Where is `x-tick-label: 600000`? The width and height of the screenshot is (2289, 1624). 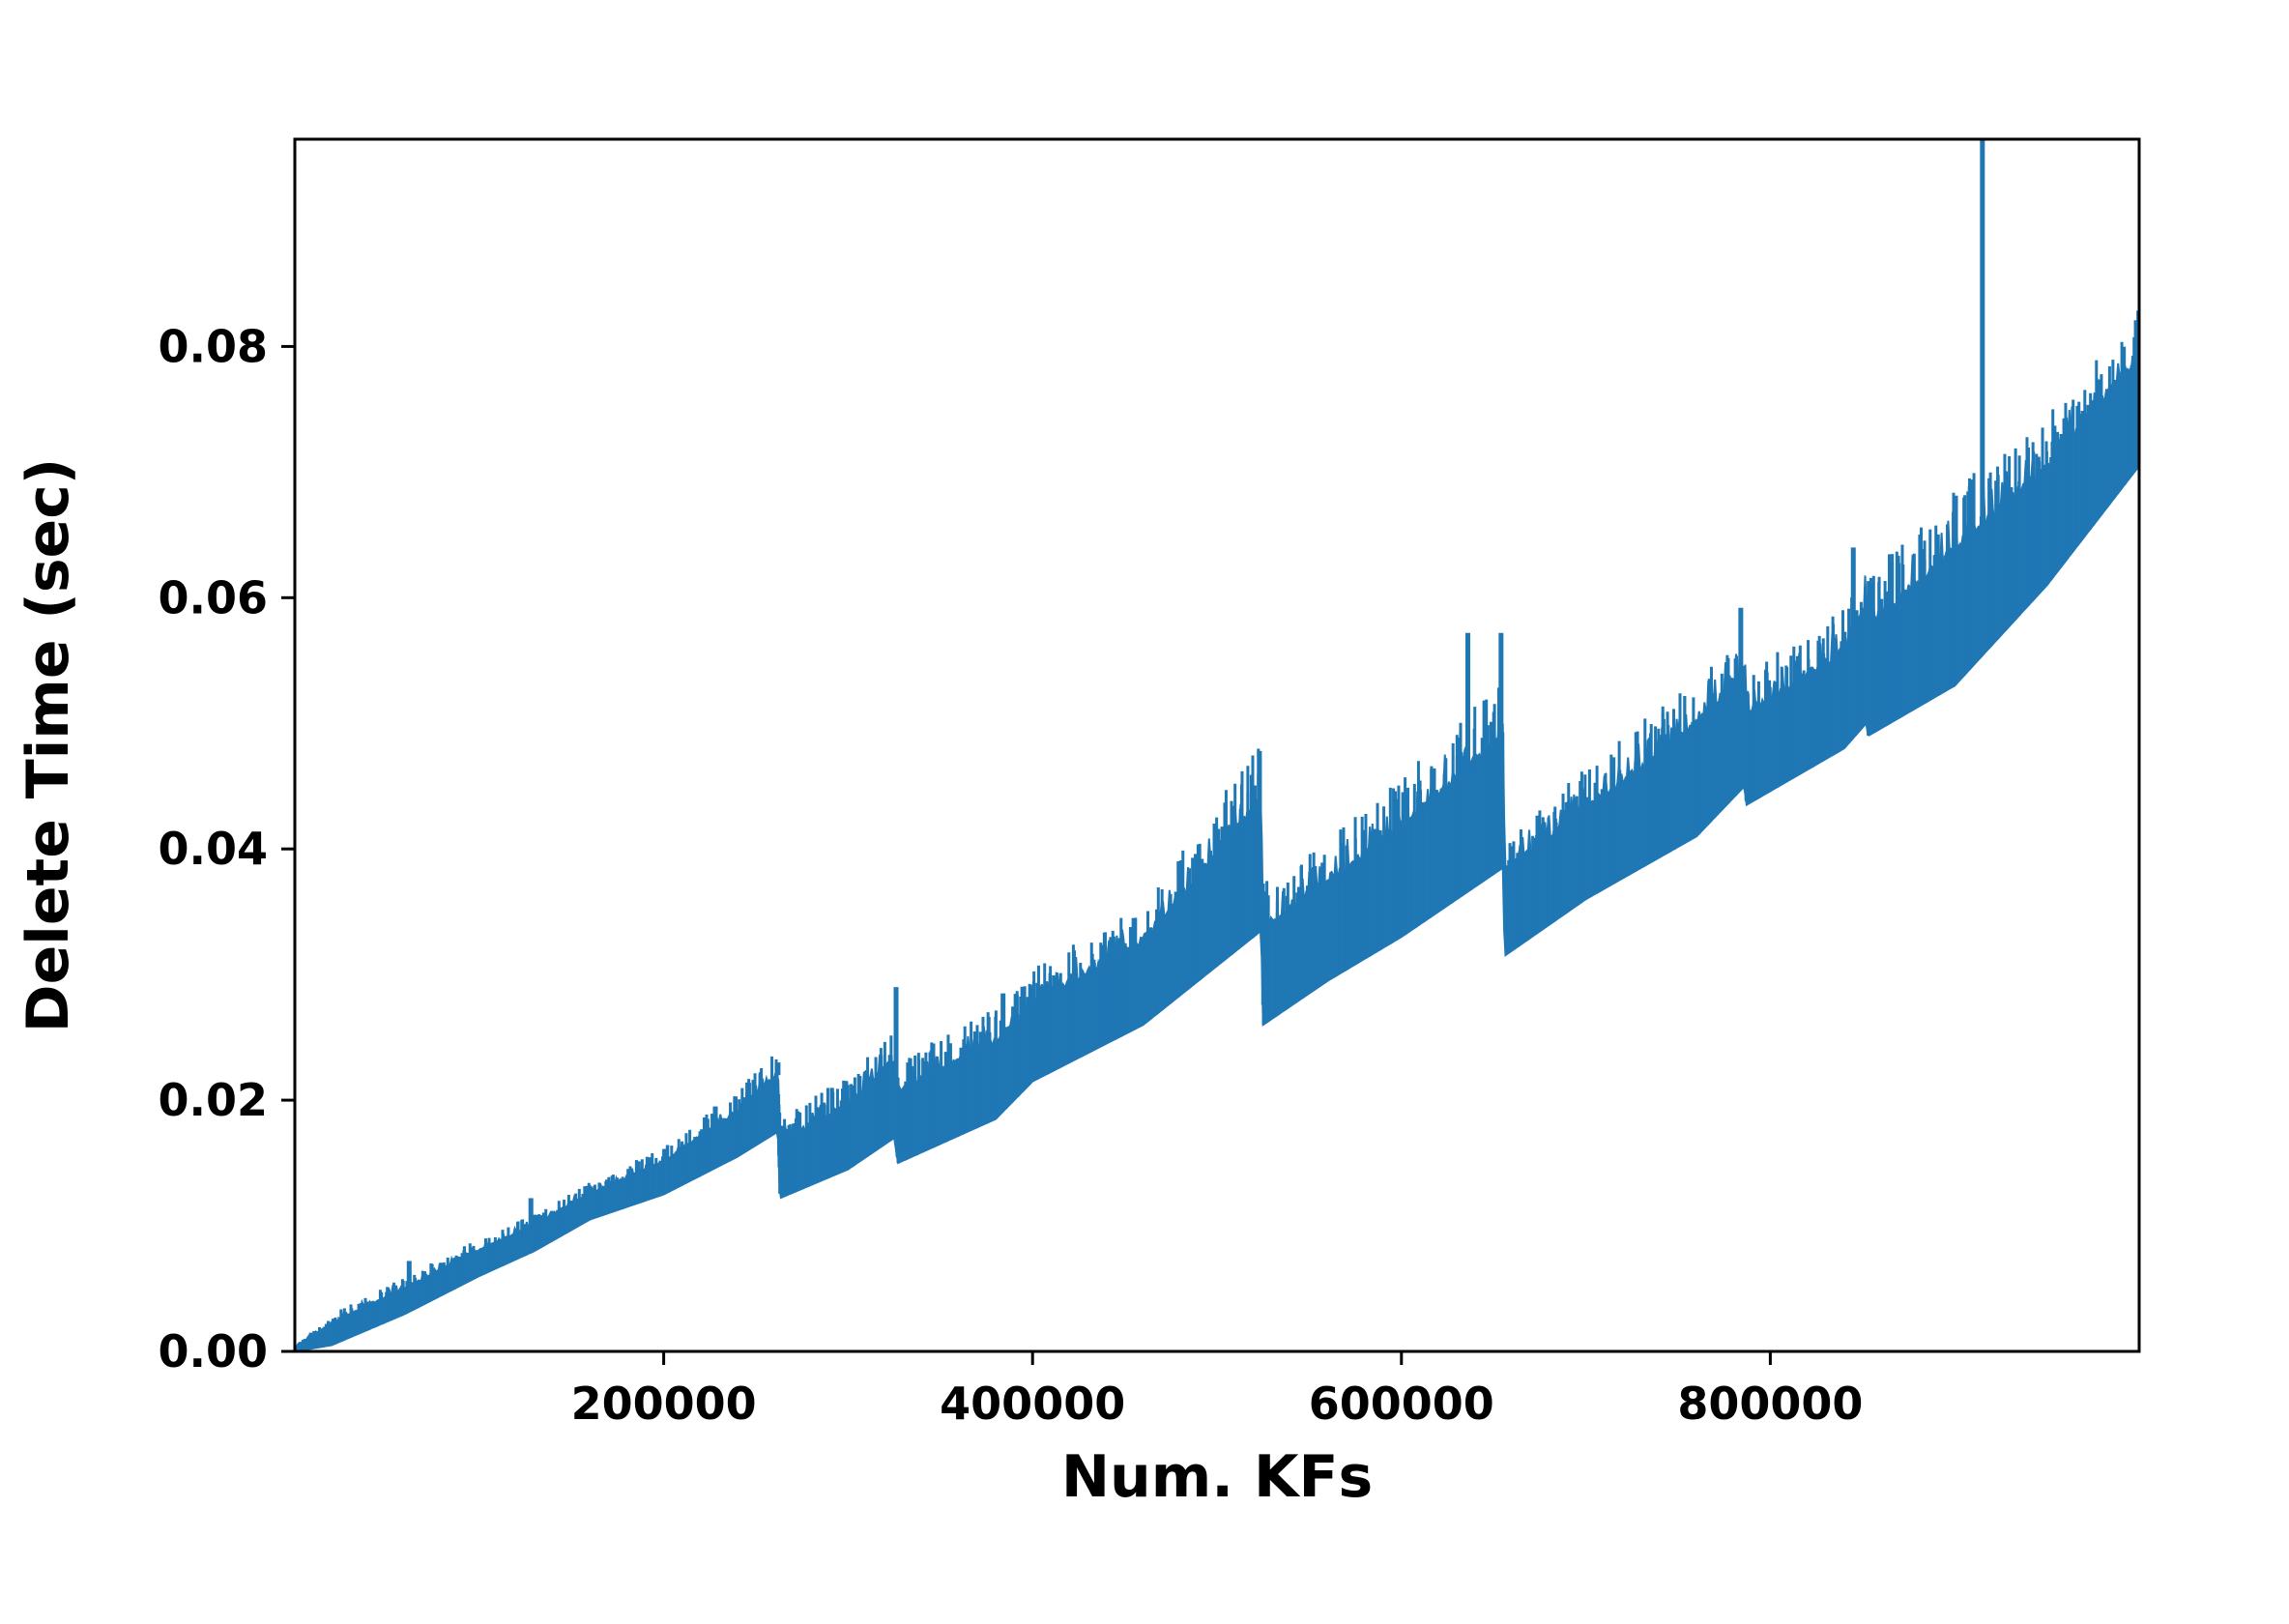
x-tick-label: 600000 is located at coordinates (1401, 1404).